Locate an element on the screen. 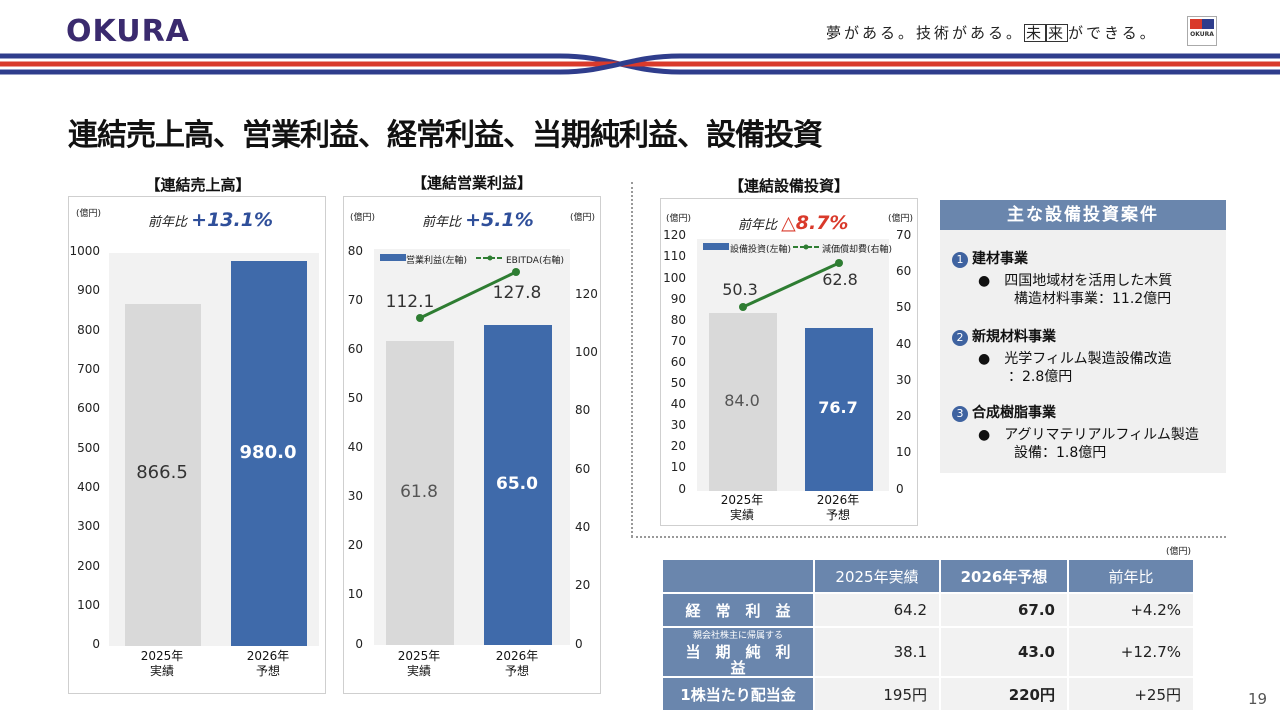 This screenshot has width=1280, height=720. sales-tick: 0 is located at coordinates (96, 644).